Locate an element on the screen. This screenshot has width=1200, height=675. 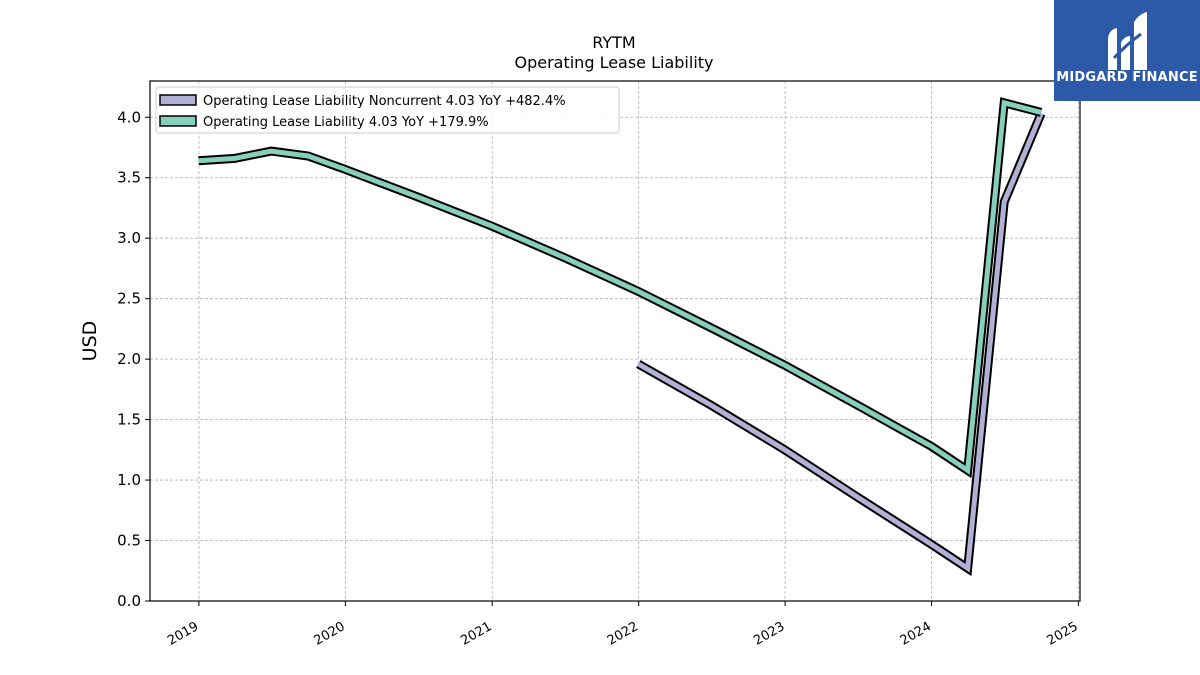
midgard-logo-mark-icon is located at coordinates (1127, 41).